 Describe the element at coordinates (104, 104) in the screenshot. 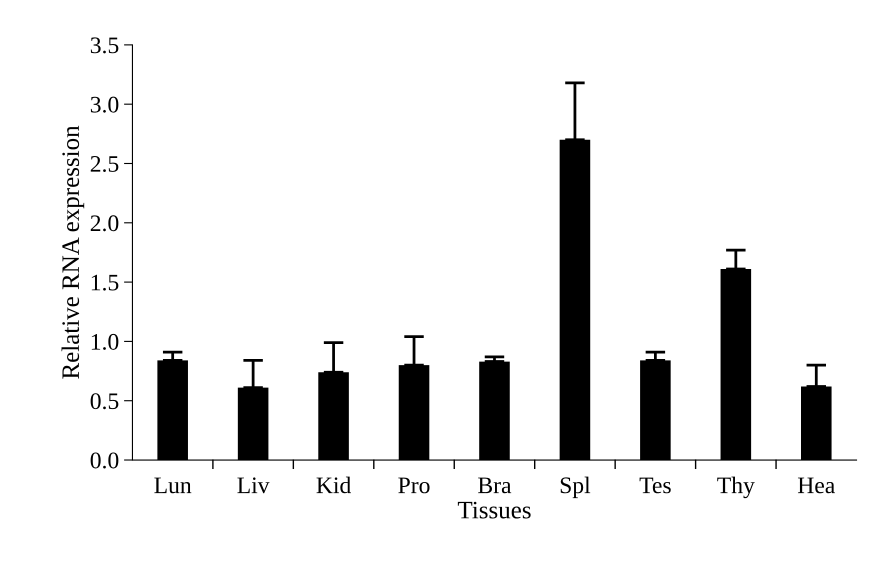

I see `y-tick-label: 3.0` at that location.